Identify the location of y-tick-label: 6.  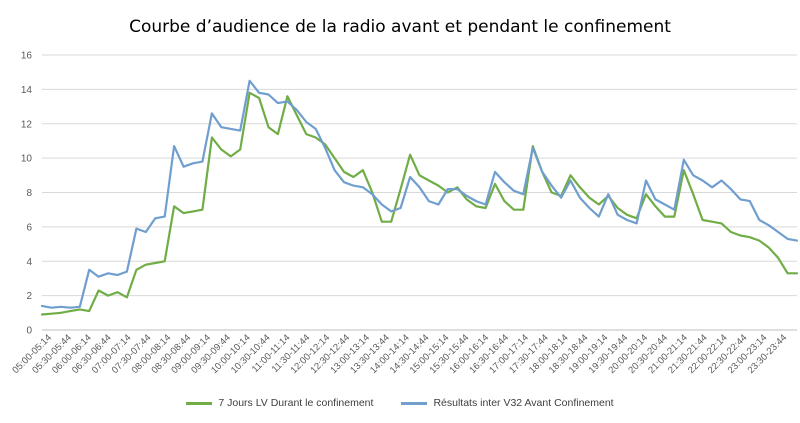
(29, 227).